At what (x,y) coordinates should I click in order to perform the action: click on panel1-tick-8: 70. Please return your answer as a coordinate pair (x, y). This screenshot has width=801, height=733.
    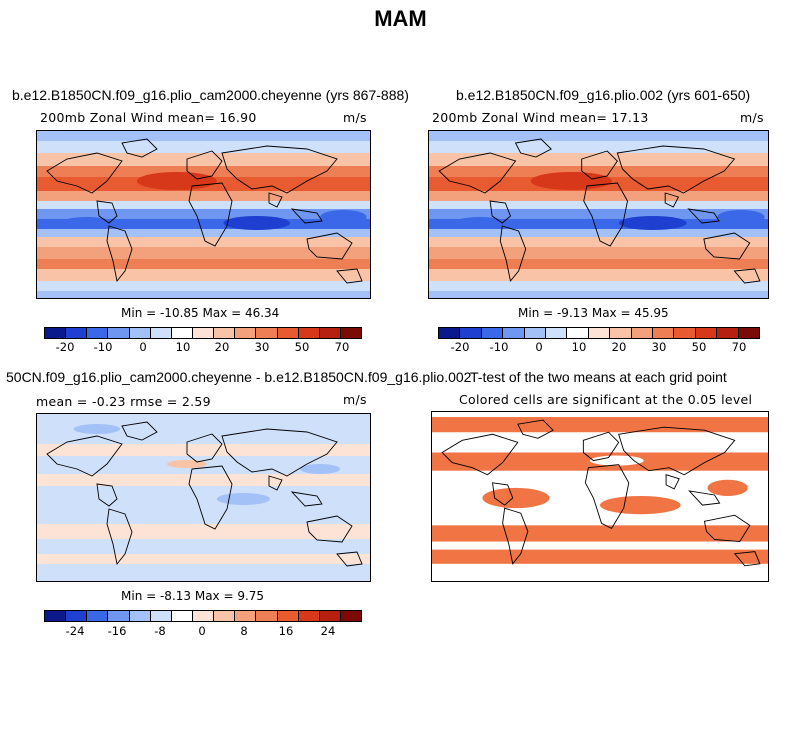
    Looking at the image, I should click on (342, 347).